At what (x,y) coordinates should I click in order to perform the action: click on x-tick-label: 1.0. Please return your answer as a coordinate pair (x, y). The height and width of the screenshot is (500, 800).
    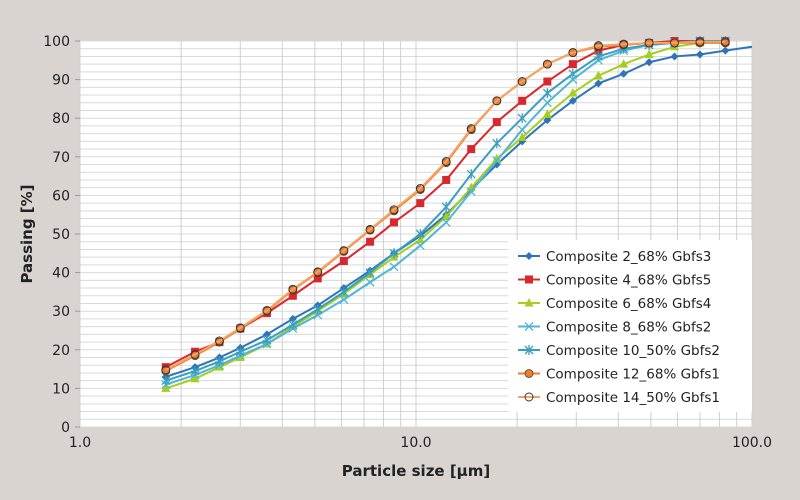
    Looking at the image, I should click on (80, 443).